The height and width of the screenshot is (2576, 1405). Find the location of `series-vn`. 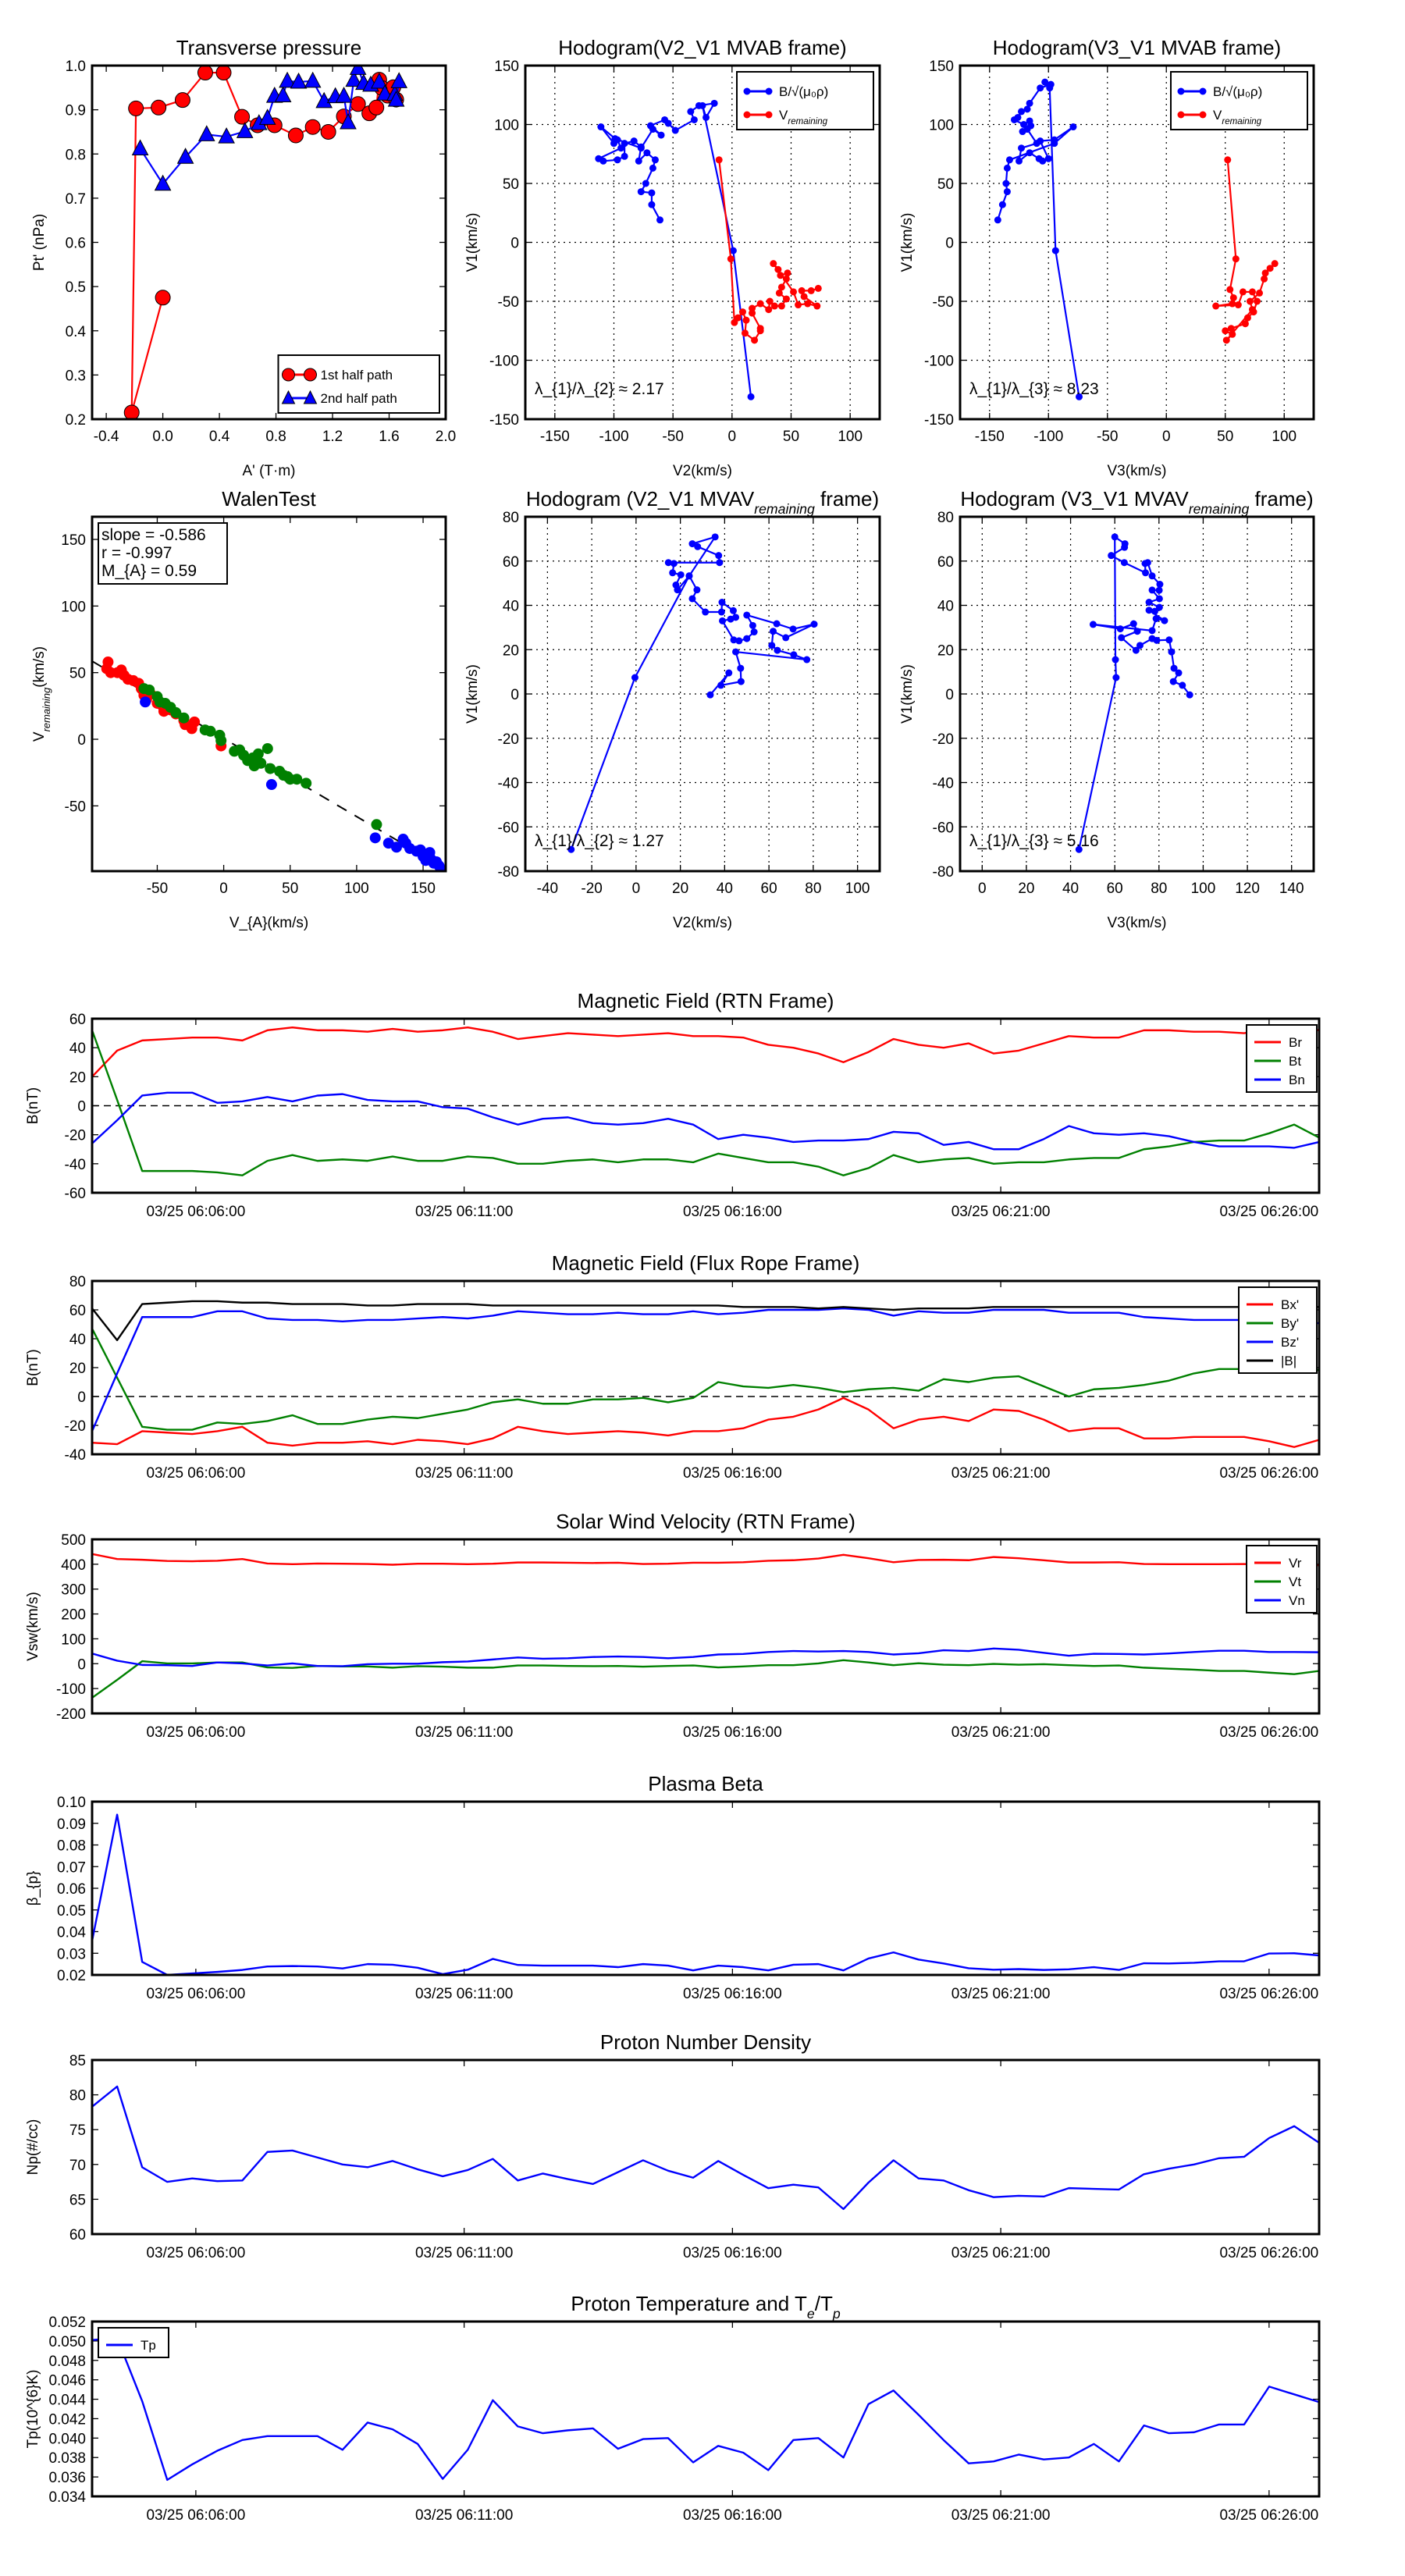

series-vn is located at coordinates (706, 1657).